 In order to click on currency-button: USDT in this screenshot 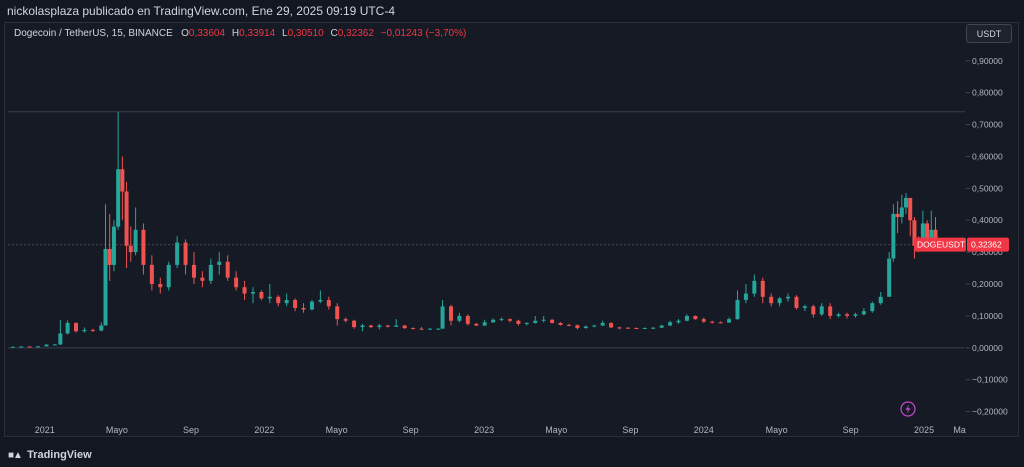, I will do `click(989, 33)`.